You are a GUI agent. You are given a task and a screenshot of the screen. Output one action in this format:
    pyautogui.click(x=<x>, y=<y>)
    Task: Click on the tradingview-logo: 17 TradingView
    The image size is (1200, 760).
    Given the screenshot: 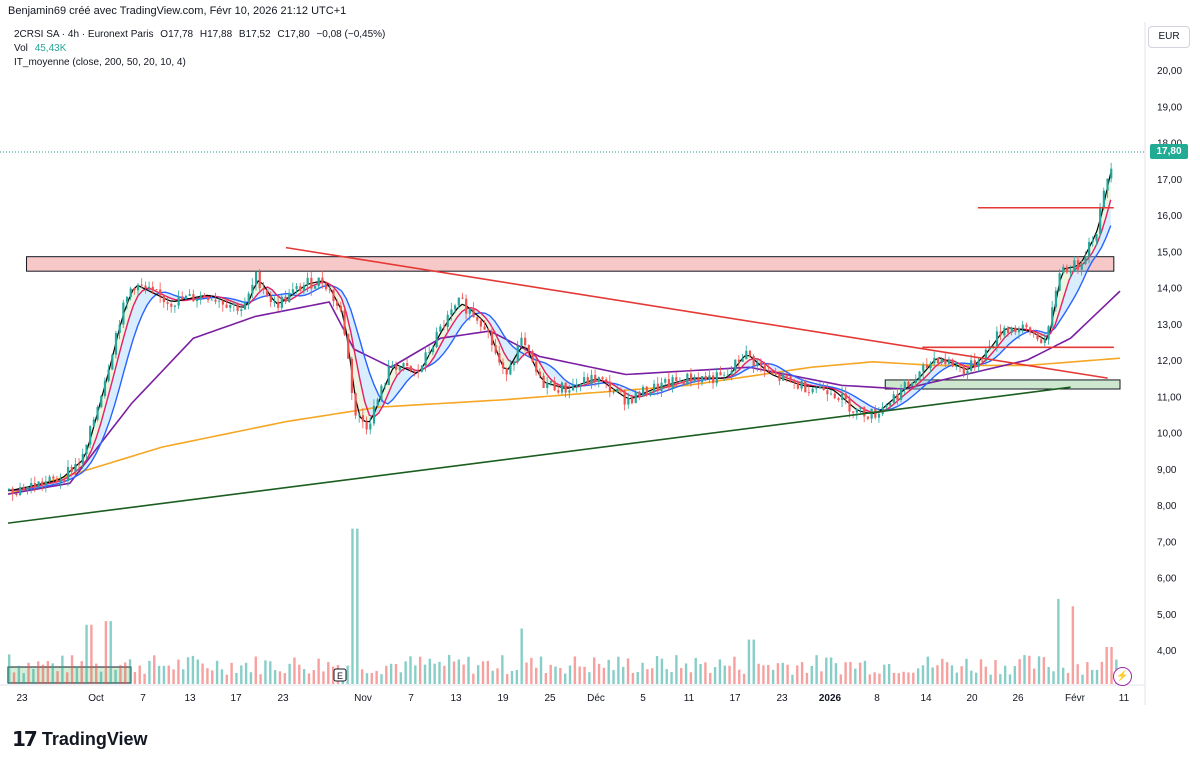 What is the action you would take?
    pyautogui.click(x=80, y=739)
    